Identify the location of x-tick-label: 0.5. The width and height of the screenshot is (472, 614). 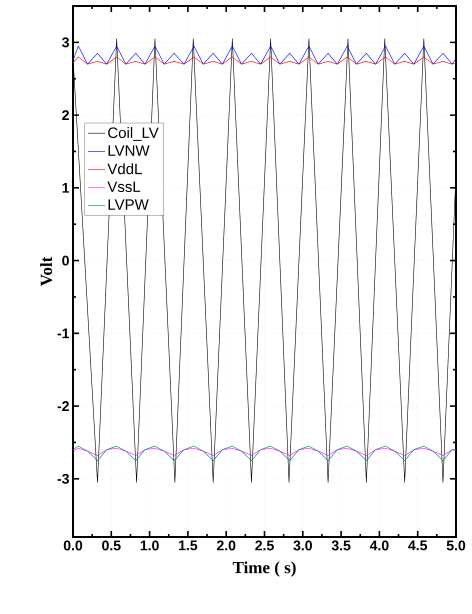
(111, 545).